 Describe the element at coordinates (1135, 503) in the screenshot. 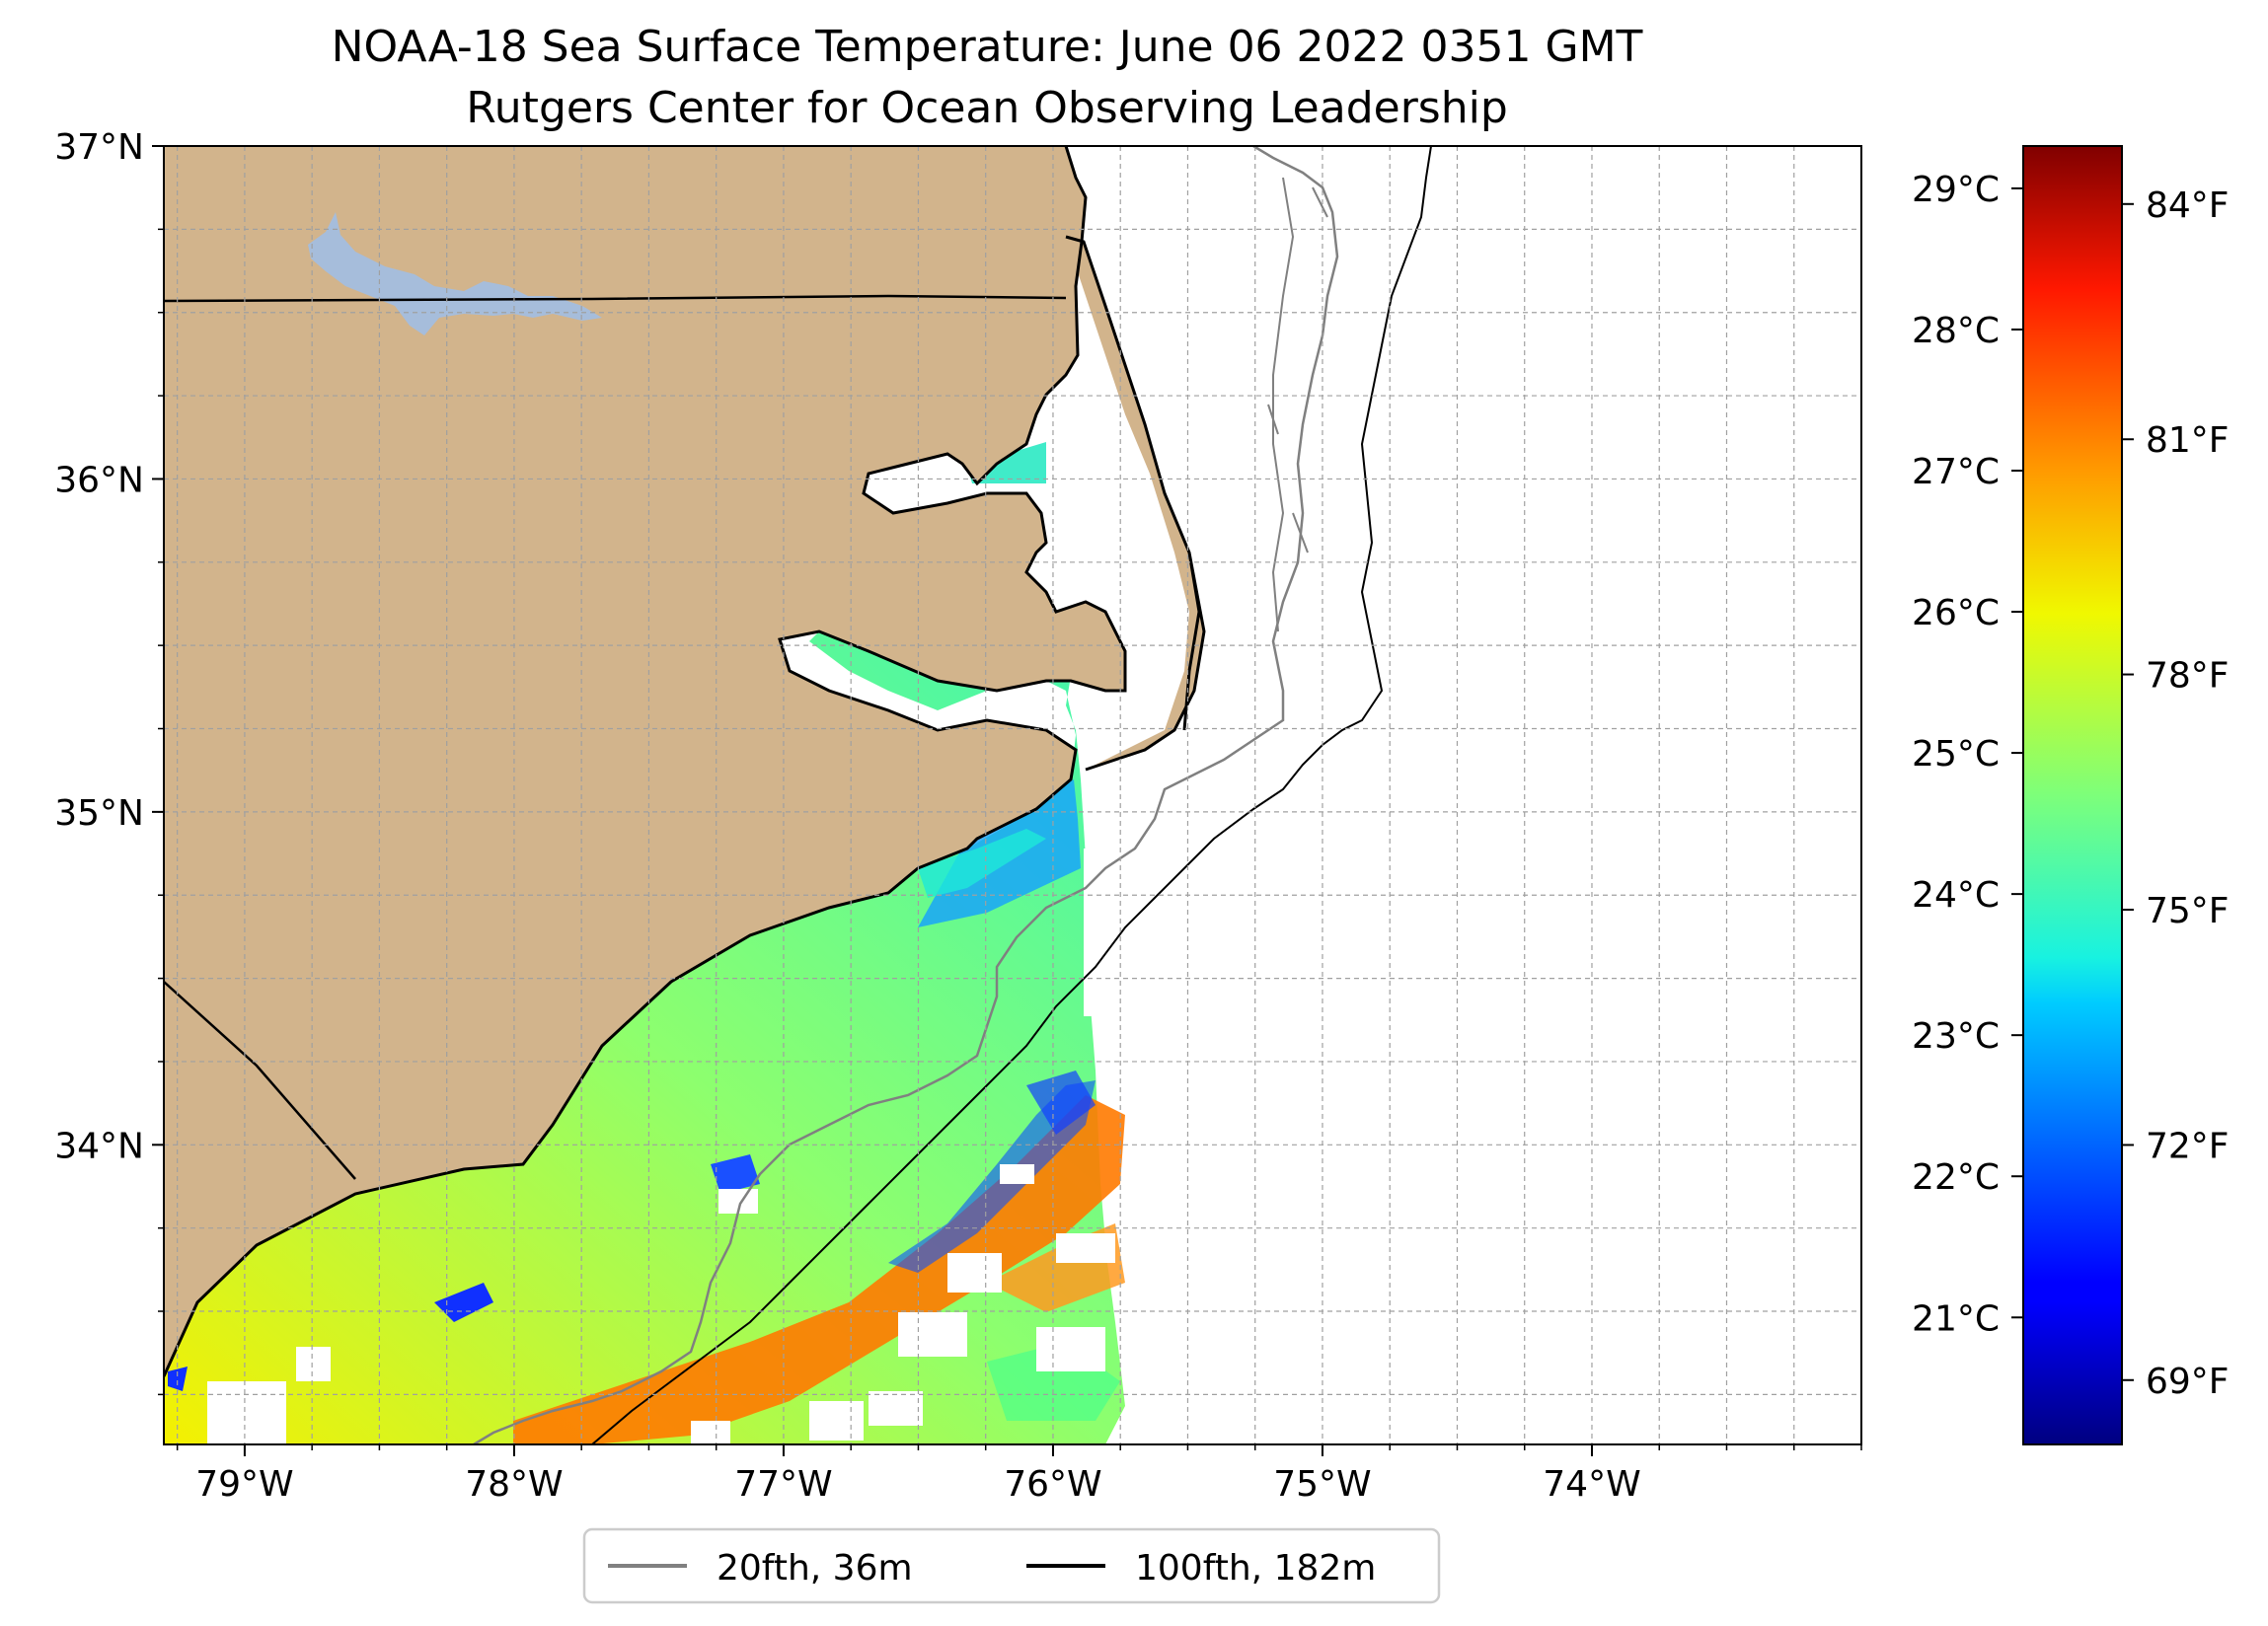

I see `outer-banks` at that location.